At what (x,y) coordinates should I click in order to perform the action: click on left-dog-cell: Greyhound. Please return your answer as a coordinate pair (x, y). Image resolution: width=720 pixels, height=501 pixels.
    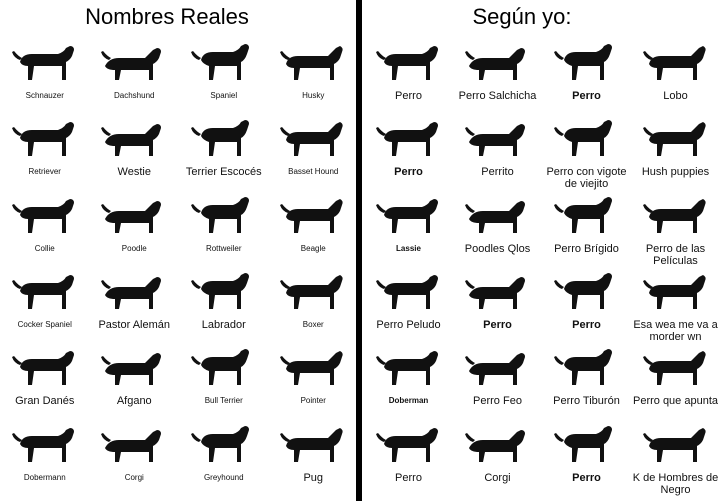
    Looking at the image, I should click on (224, 456).